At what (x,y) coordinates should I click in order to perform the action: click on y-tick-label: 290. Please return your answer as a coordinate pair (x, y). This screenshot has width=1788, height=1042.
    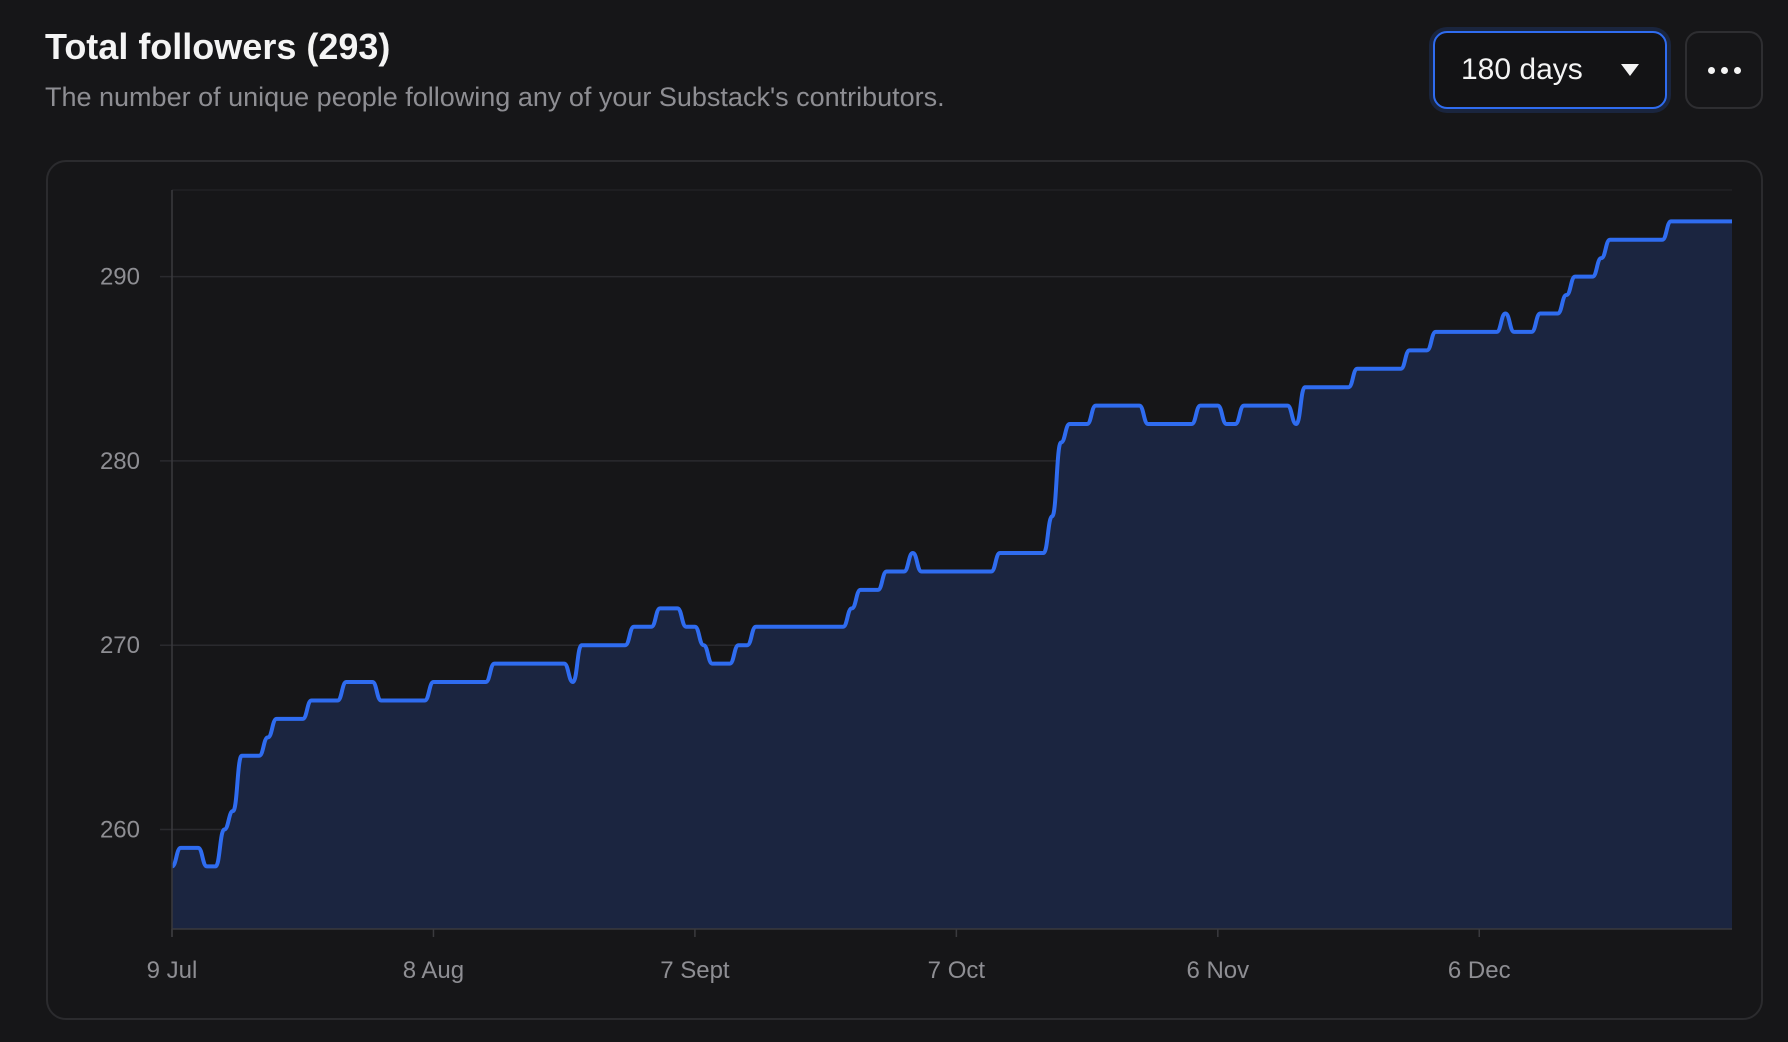
    Looking at the image, I should click on (120, 277).